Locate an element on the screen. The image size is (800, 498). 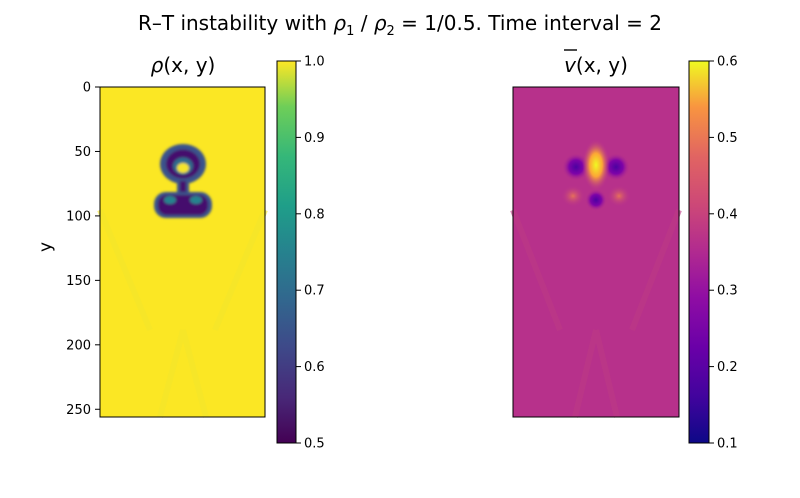
density-y-tick-label: 50 is located at coordinates (82, 152).